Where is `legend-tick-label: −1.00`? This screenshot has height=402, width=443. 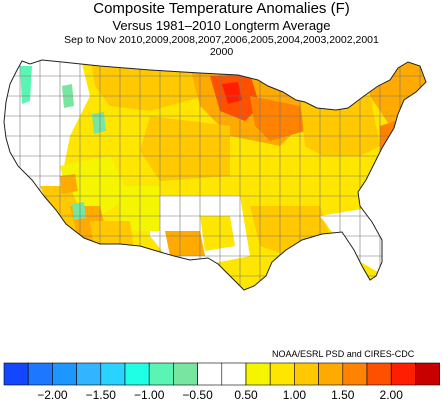
legend-tick-label: −1.00 is located at coordinates (149, 395).